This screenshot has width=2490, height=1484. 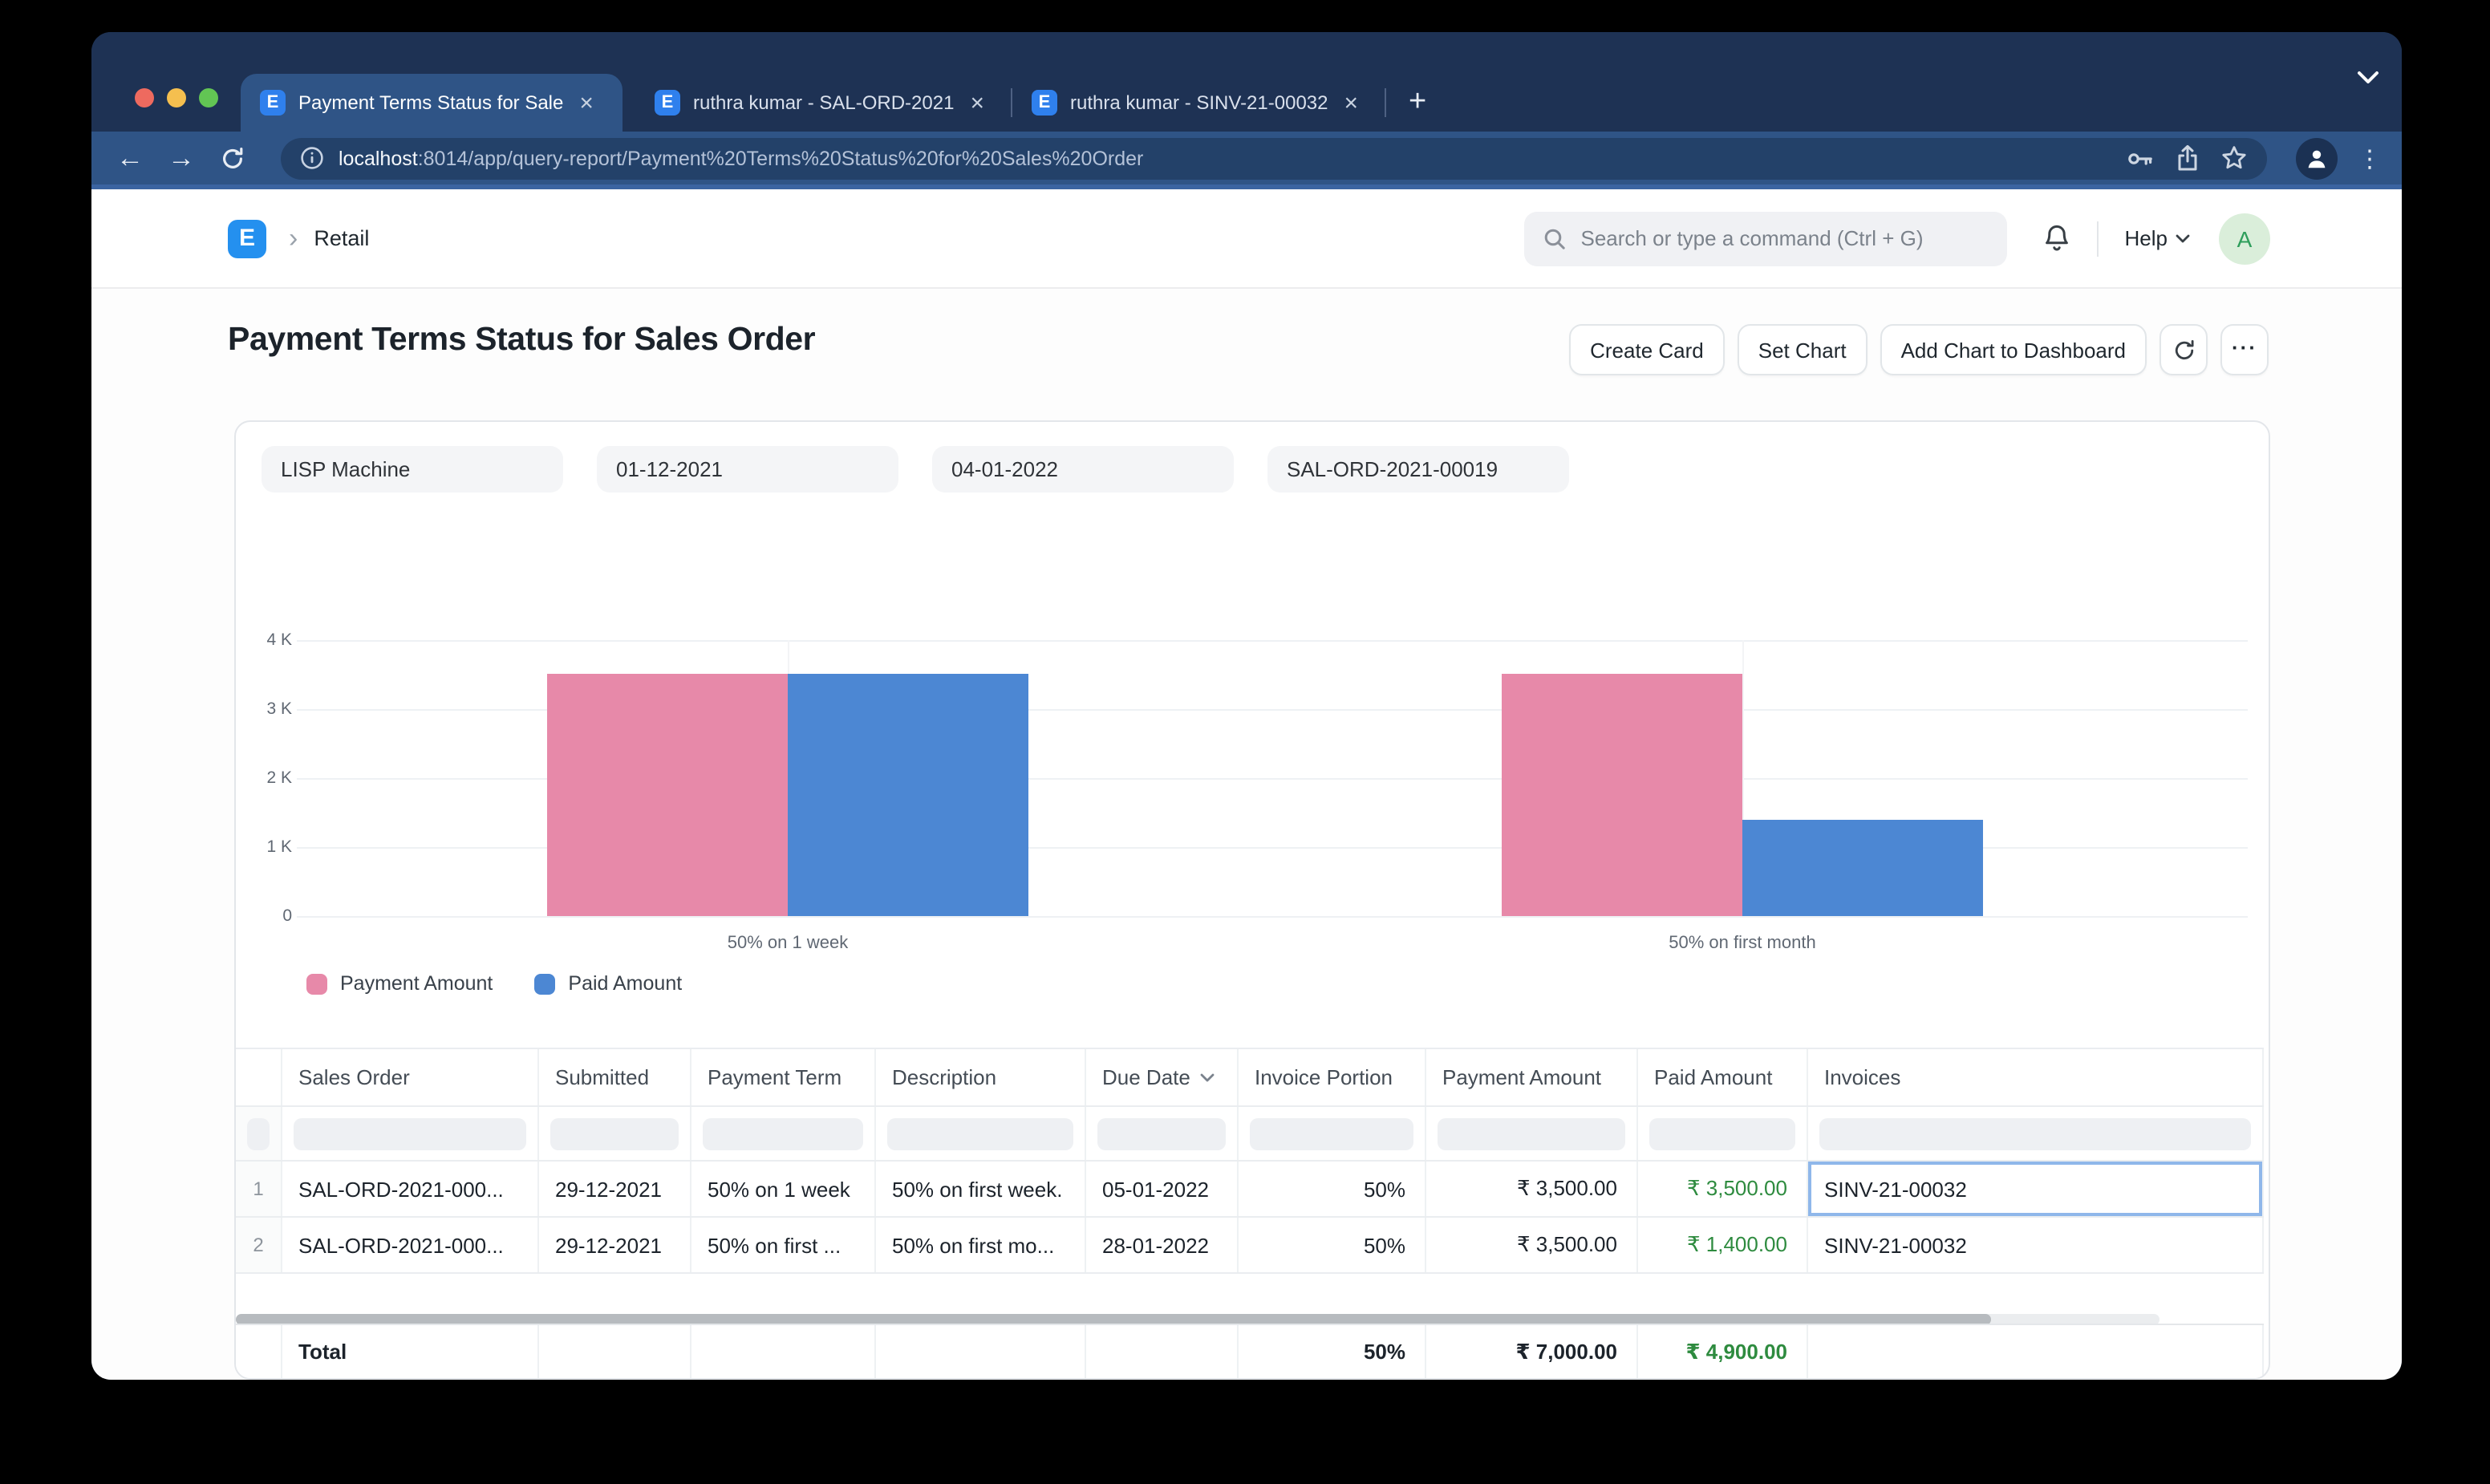 What do you see at coordinates (208, 97) in the screenshot?
I see `zoom-window-button` at bounding box center [208, 97].